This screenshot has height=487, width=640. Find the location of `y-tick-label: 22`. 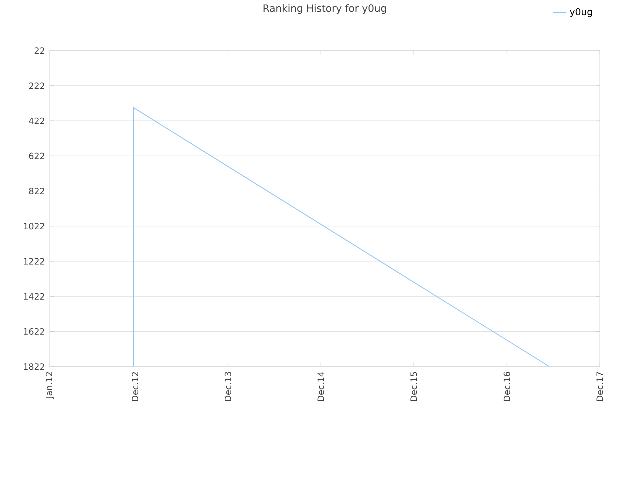

y-tick-label: 22 is located at coordinates (39, 51).